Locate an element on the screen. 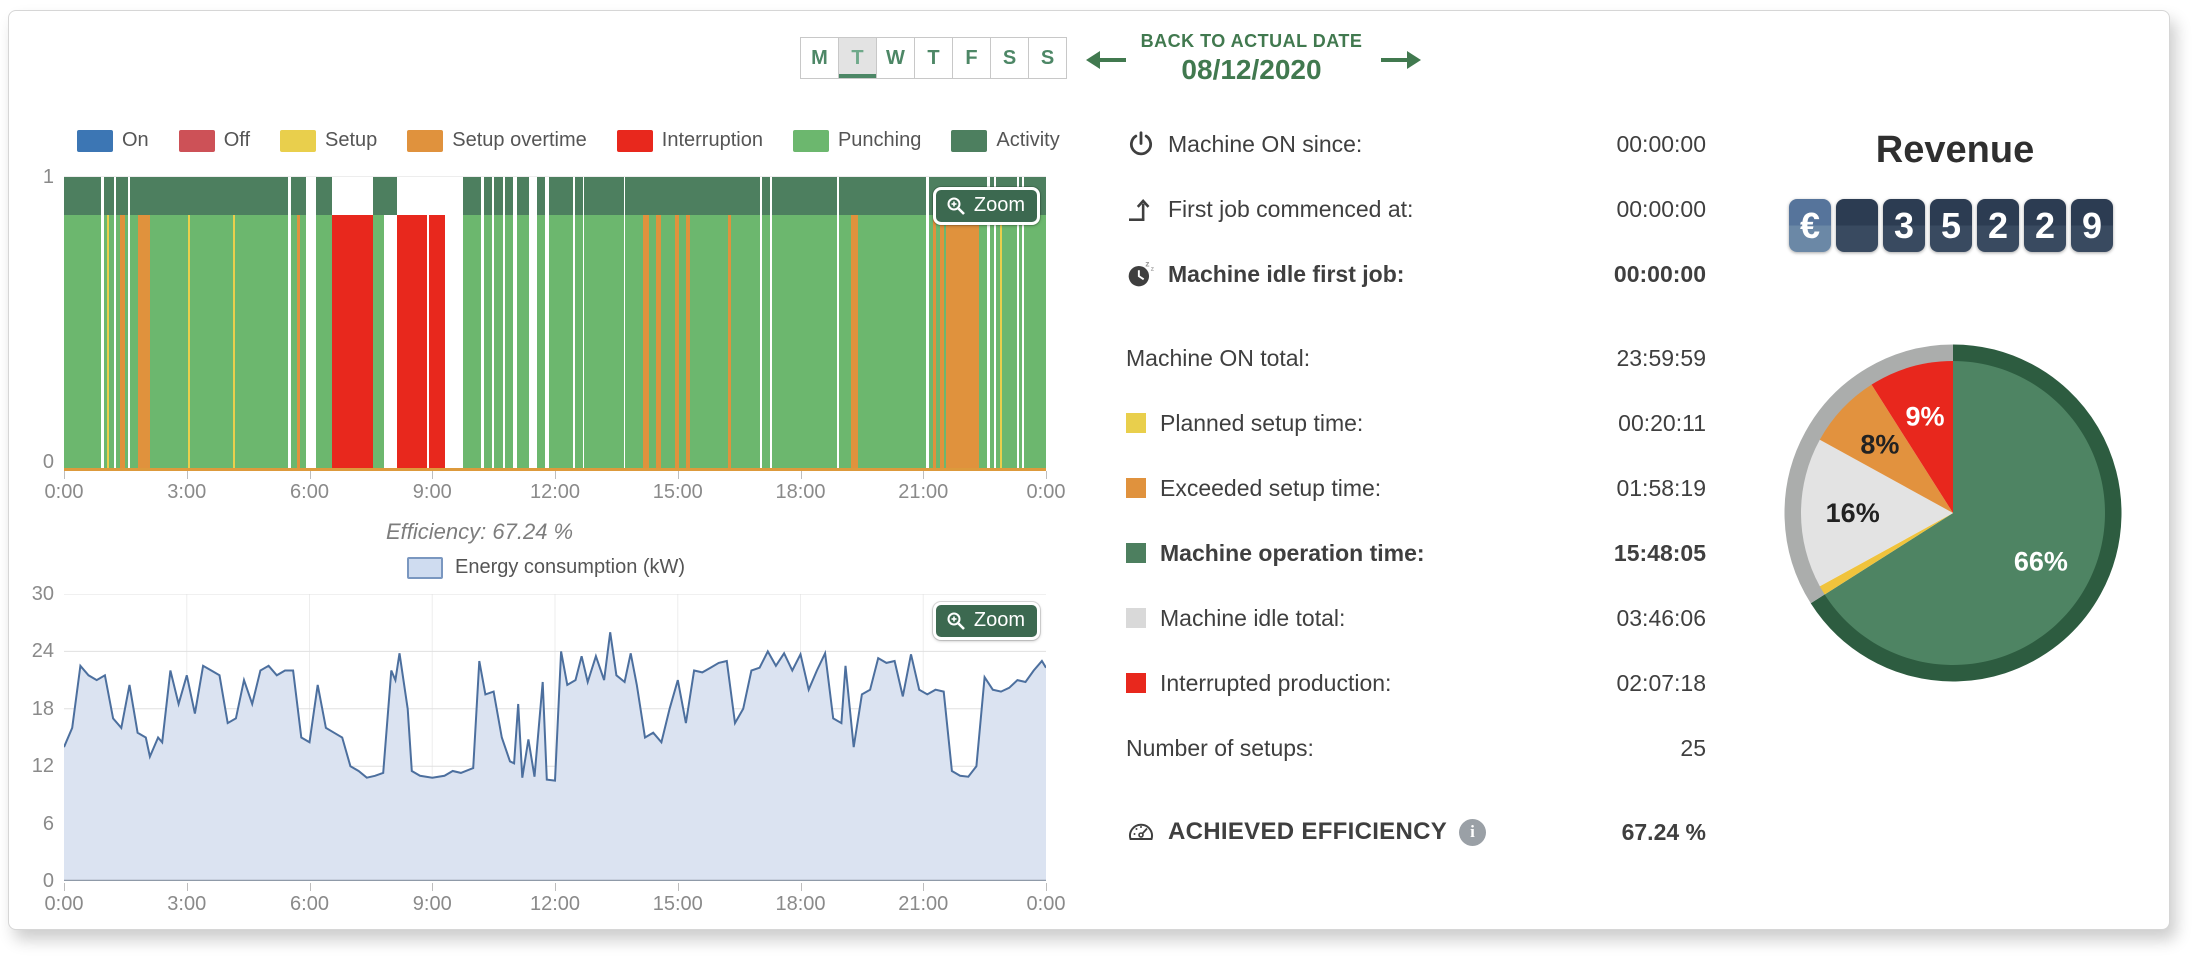 The image size is (2200, 963). power-icon is located at coordinates (1141, 144).